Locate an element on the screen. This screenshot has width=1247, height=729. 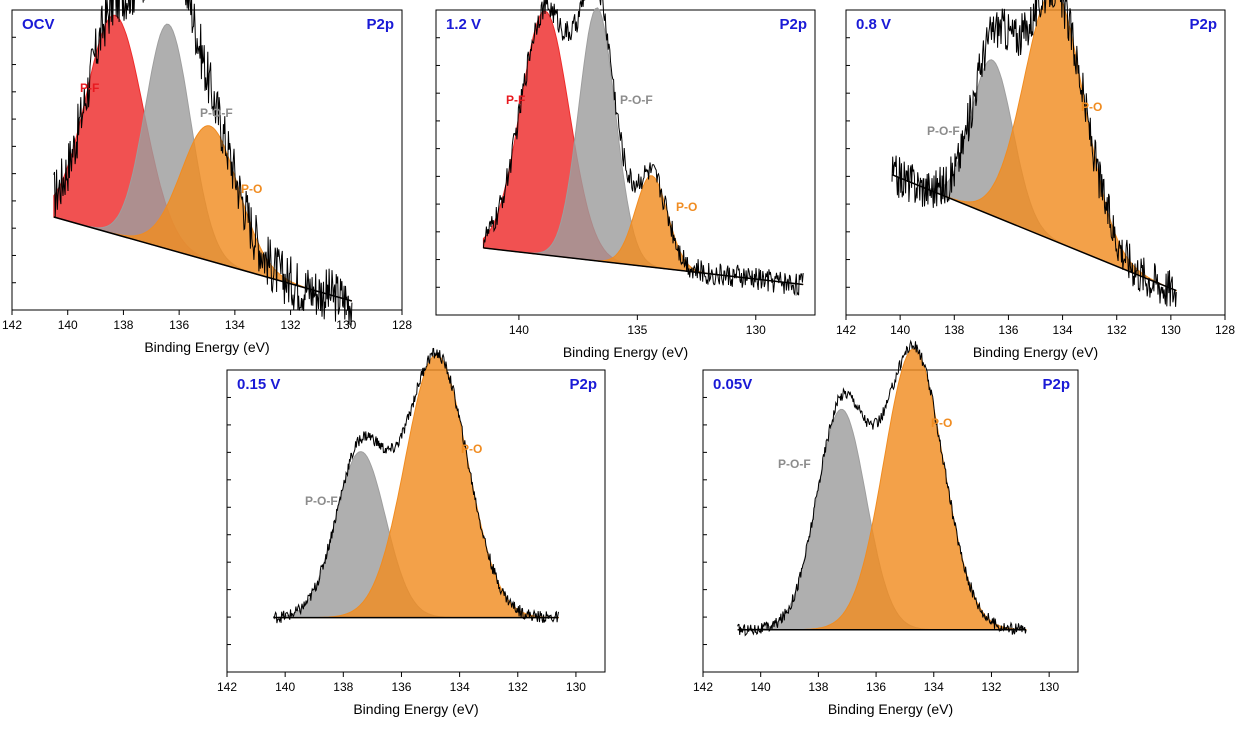
x-tick-label: 135 is located at coordinates (637, 330).